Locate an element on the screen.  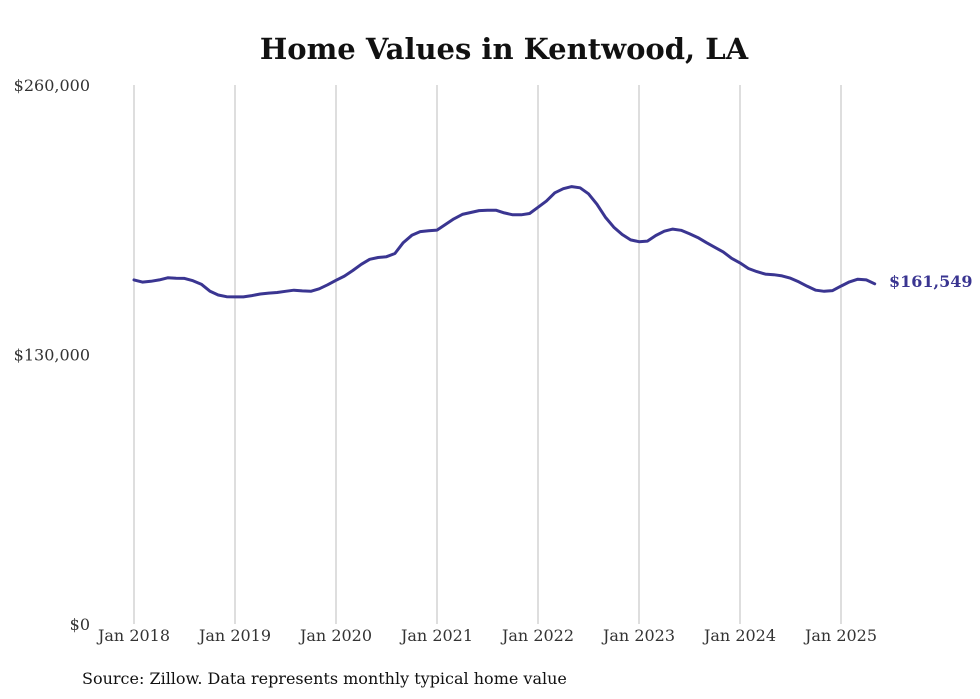
chart-title: Home Values in Kentwood, LA is located at coordinates (504, 49).